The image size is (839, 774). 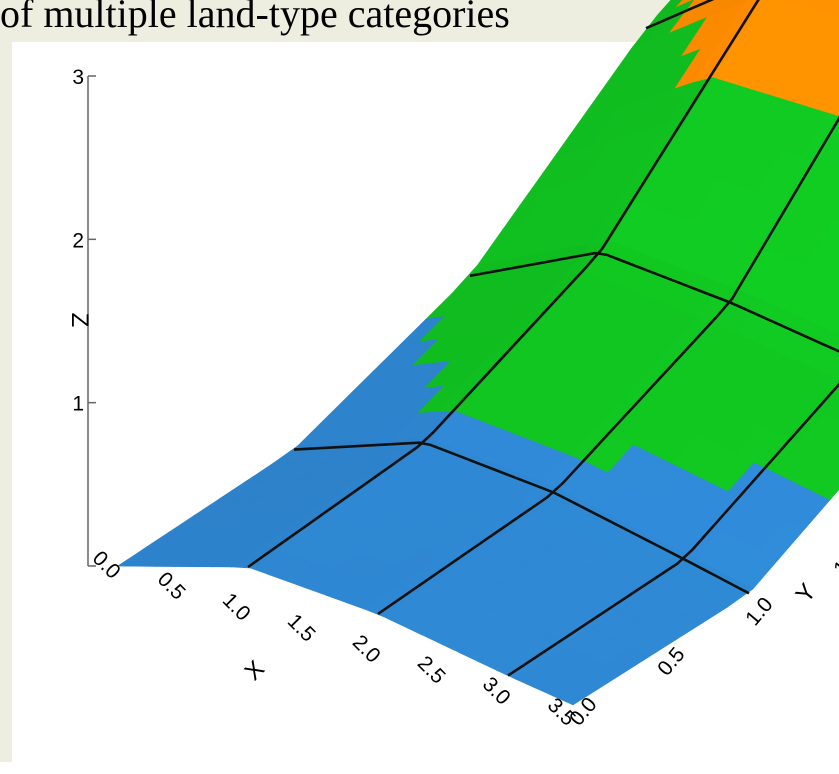 I want to click on x-tick-label: 3.0, so click(x=496, y=691).